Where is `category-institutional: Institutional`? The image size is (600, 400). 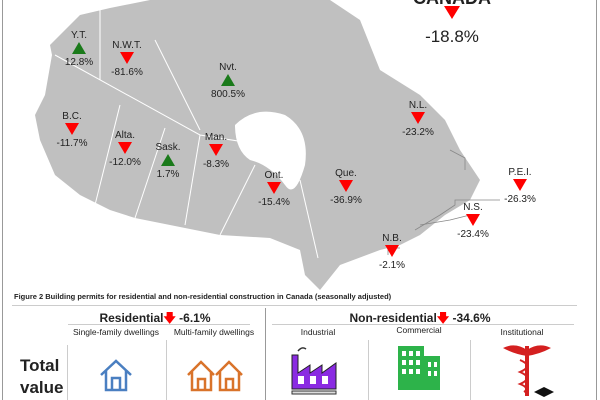 category-institutional: Institutional is located at coordinates (522, 332).